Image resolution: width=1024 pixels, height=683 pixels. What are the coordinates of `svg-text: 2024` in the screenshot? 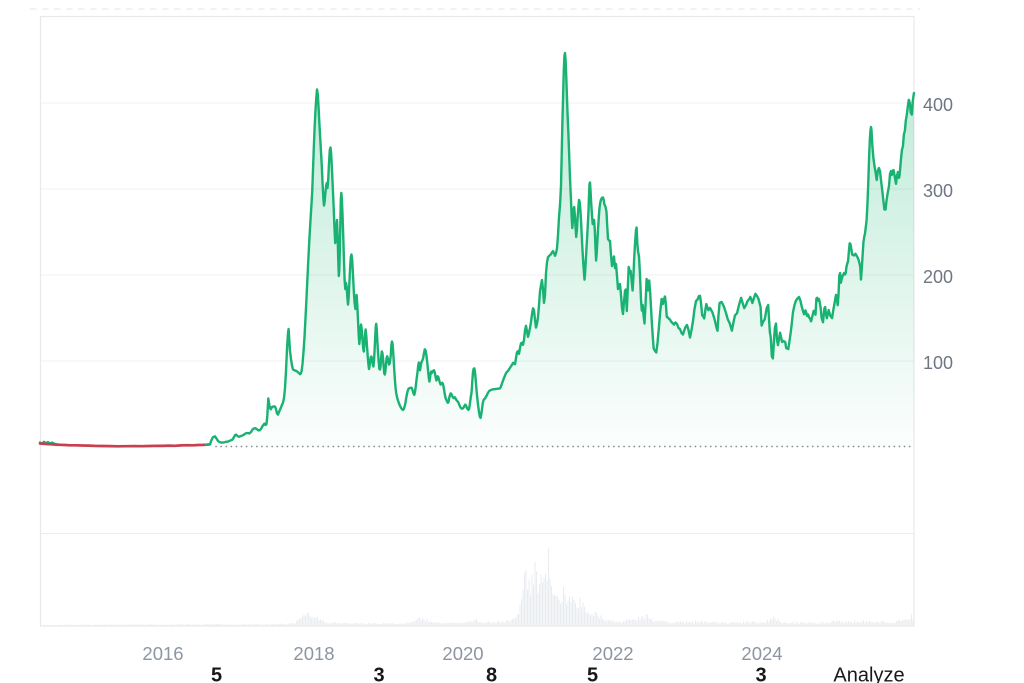 It's located at (761, 653).